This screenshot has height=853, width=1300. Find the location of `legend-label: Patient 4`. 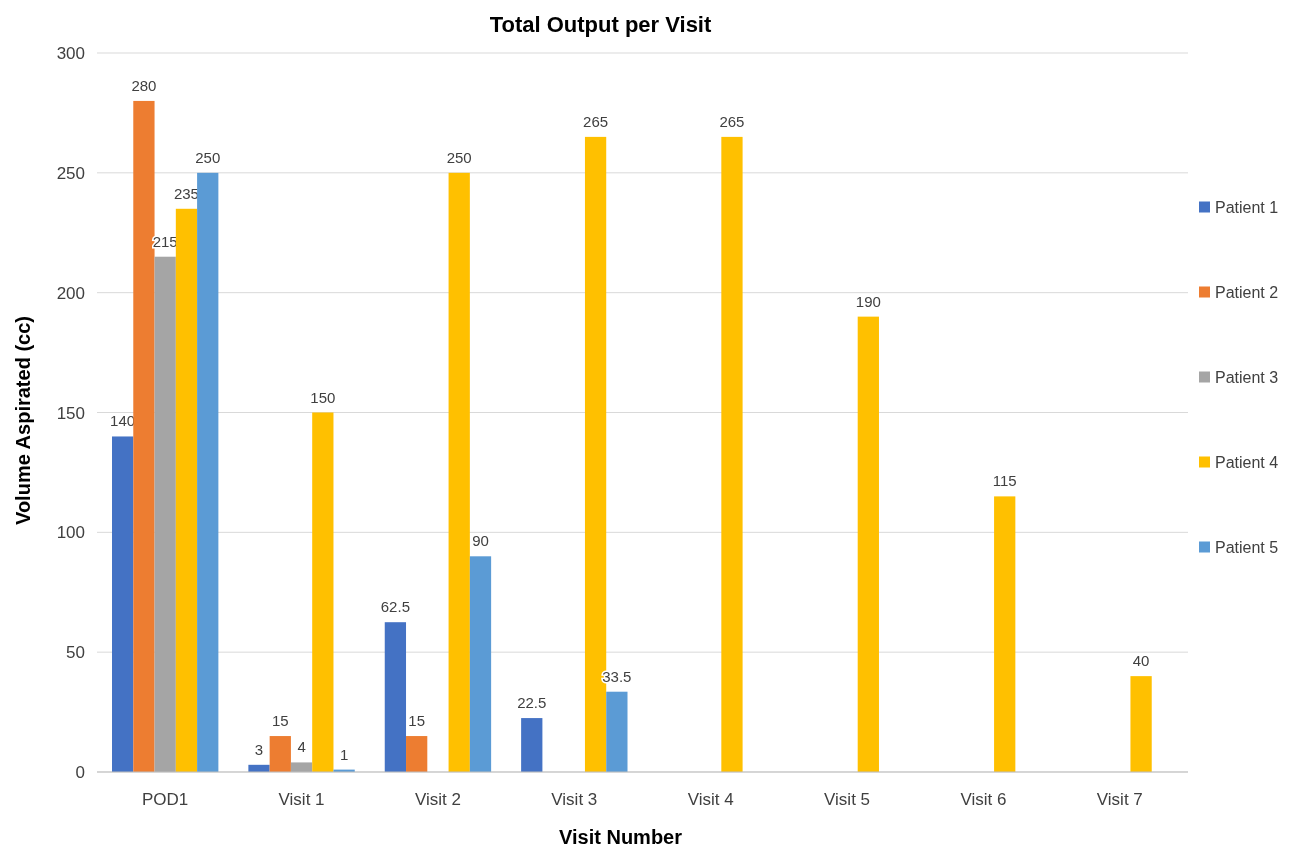

legend-label: Patient 4 is located at coordinates (1247, 462).